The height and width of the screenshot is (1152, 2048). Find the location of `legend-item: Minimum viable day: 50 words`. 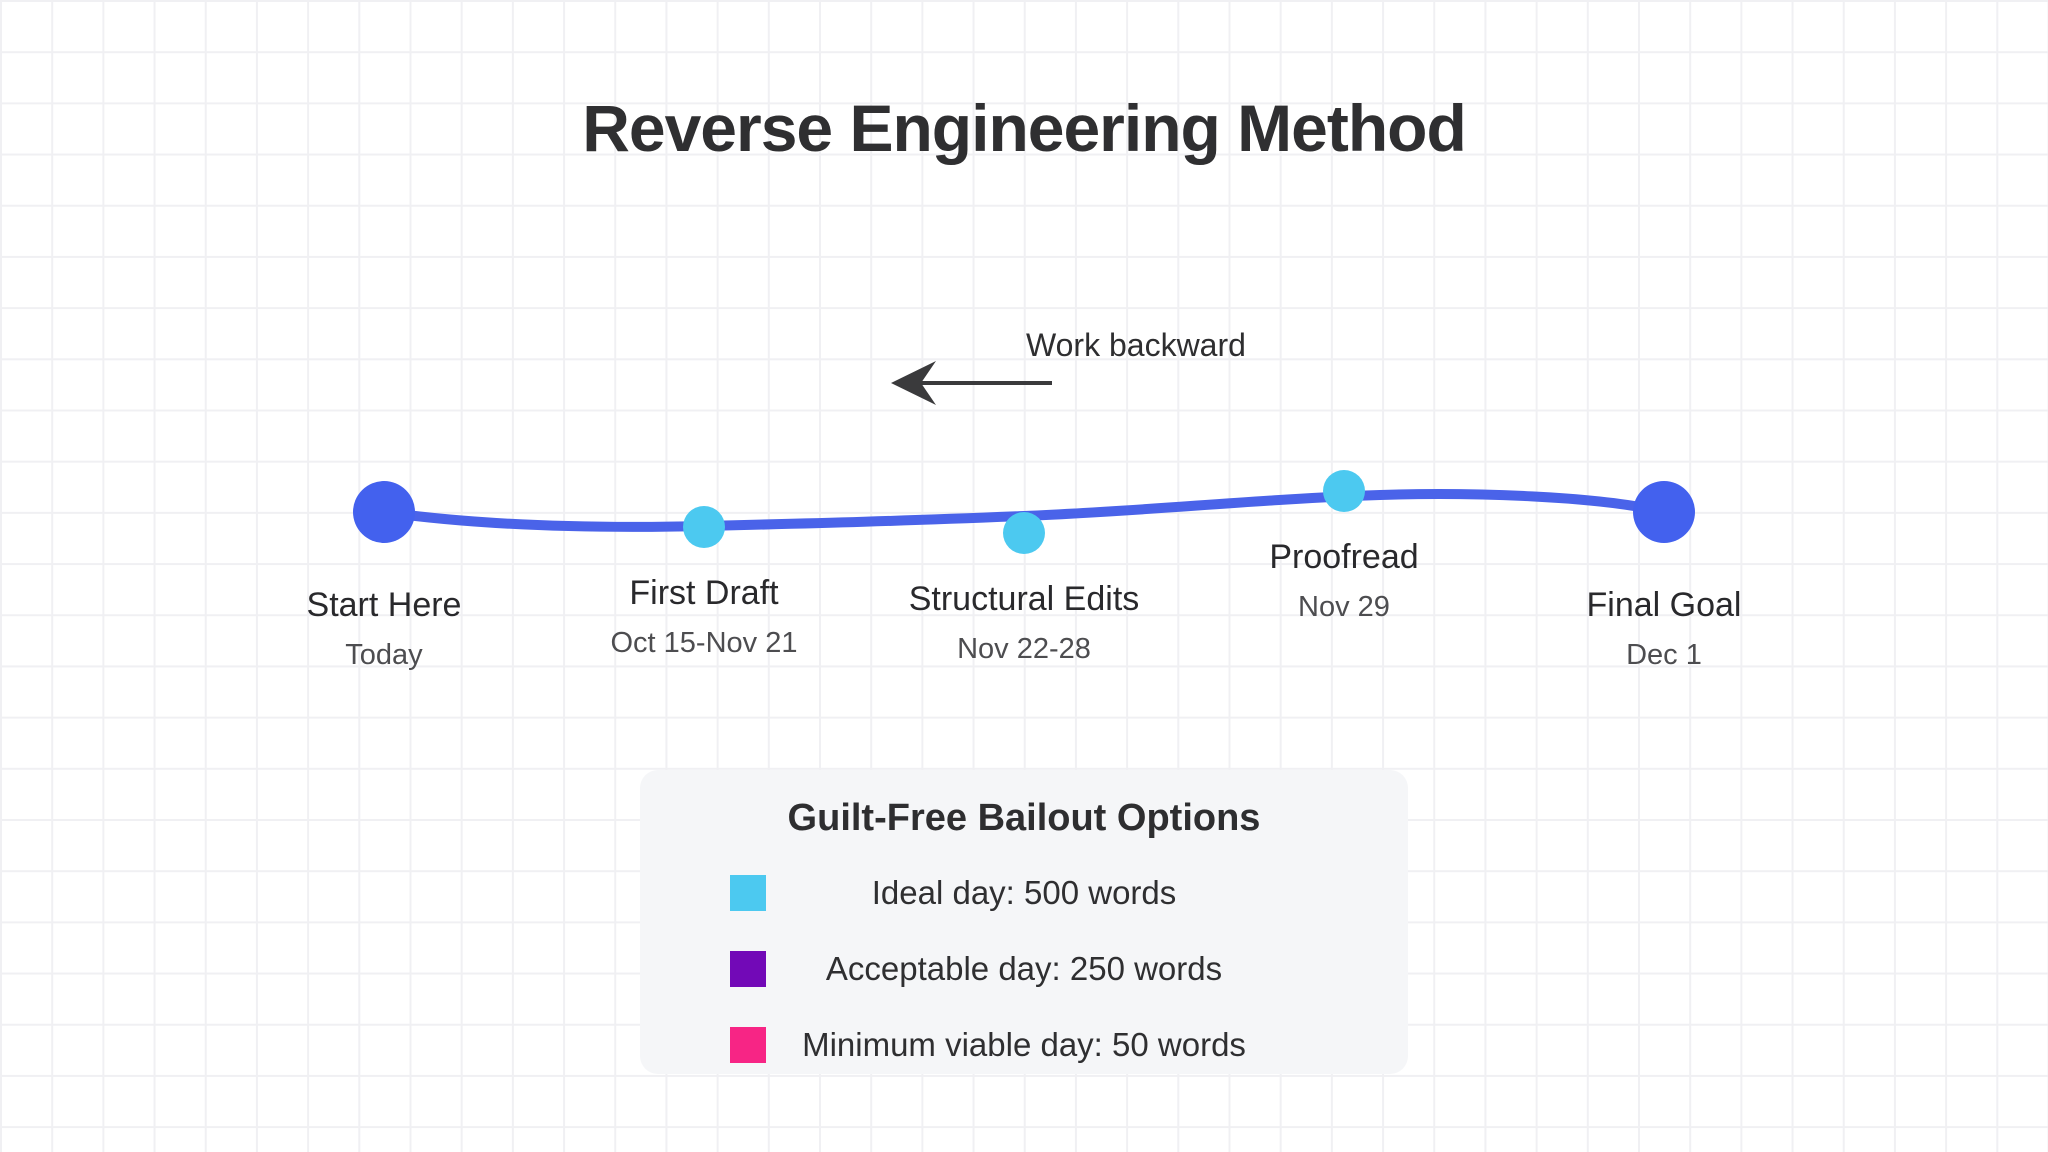

legend-item: Minimum viable day: 50 words is located at coordinates (1024, 1045).